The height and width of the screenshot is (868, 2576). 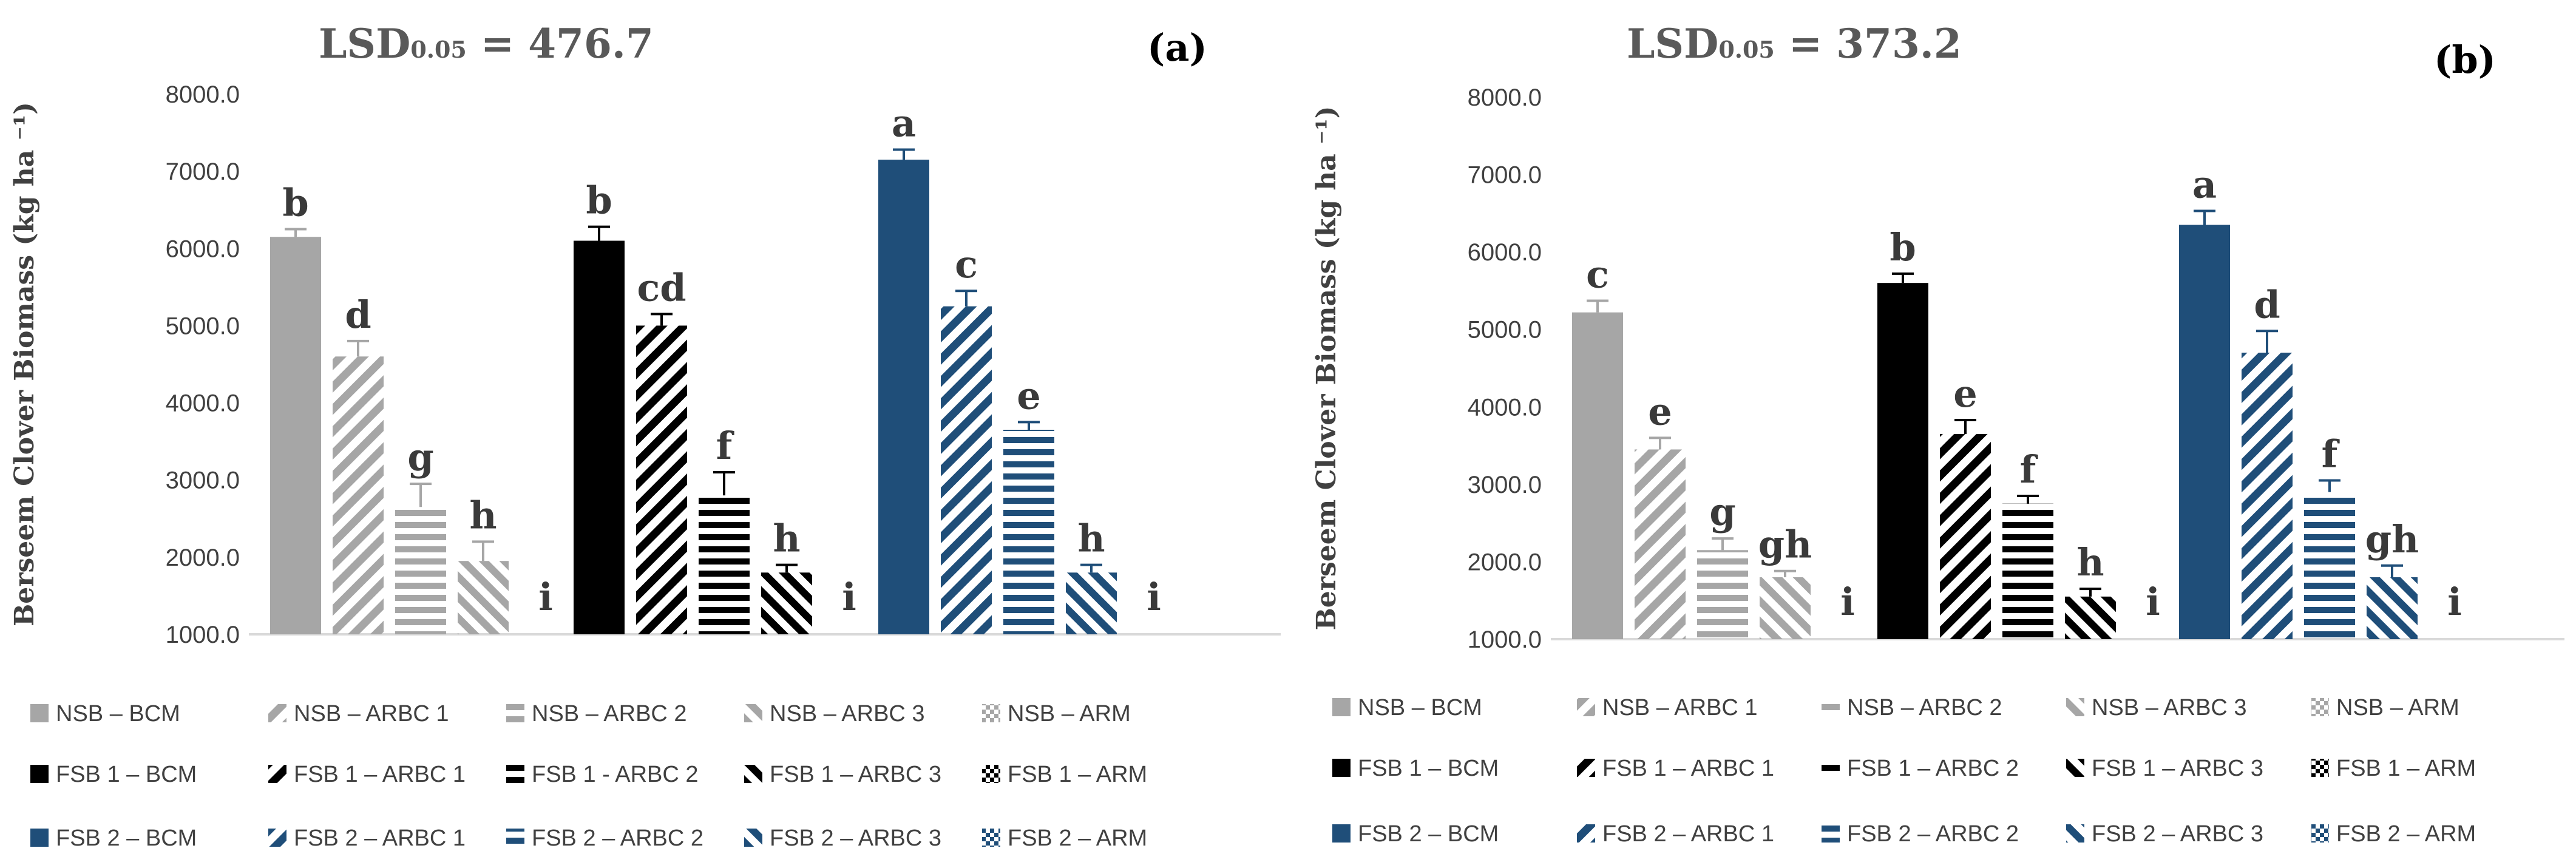 I want to click on legend-entry: FSB 1 – ARBC 3, so click(x=2177, y=768).